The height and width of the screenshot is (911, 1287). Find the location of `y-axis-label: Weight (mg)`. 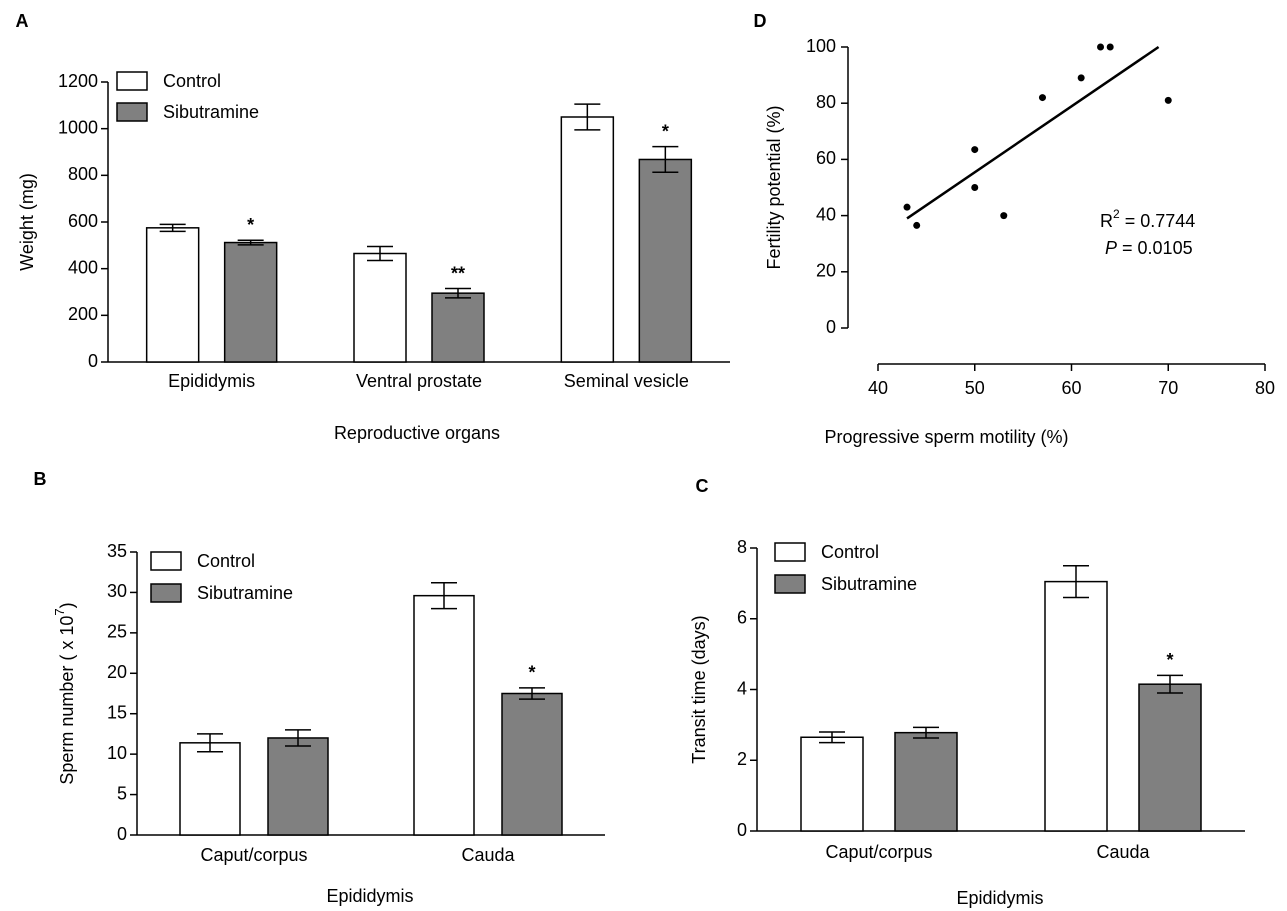

y-axis-label: Weight (mg) is located at coordinates (27, 222).